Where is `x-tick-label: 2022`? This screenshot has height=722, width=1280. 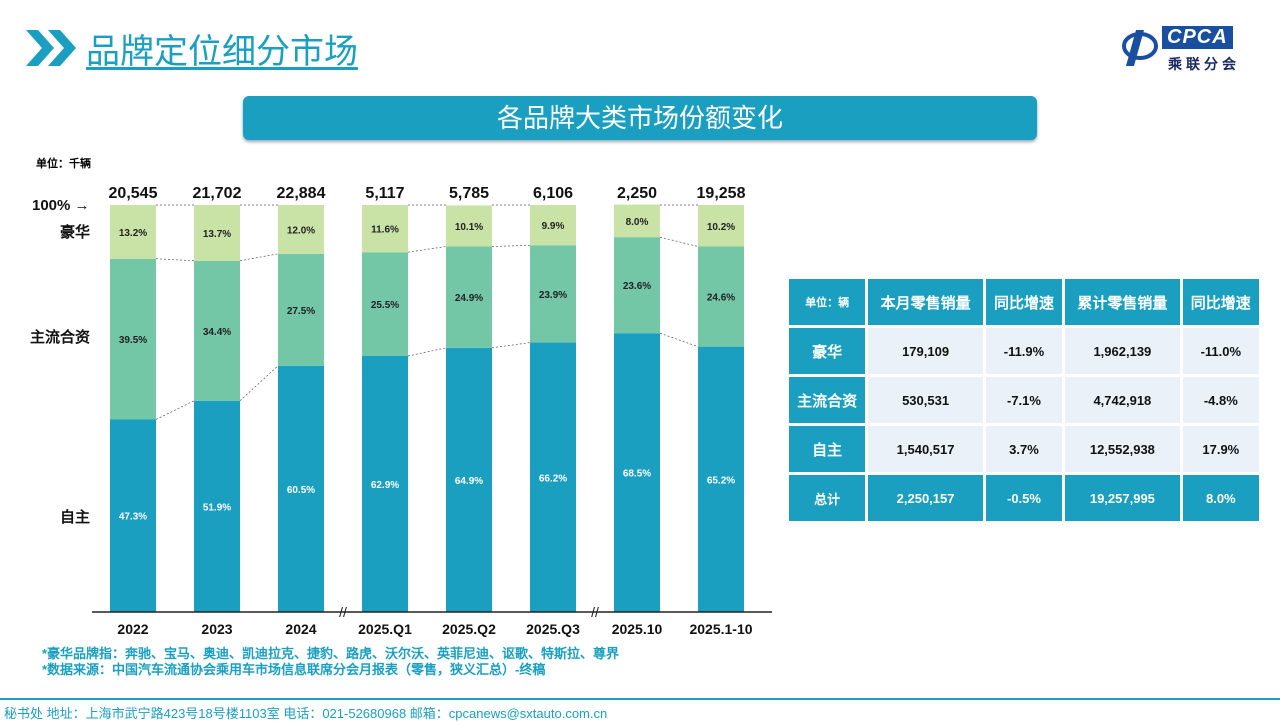
x-tick-label: 2022 is located at coordinates (132, 629).